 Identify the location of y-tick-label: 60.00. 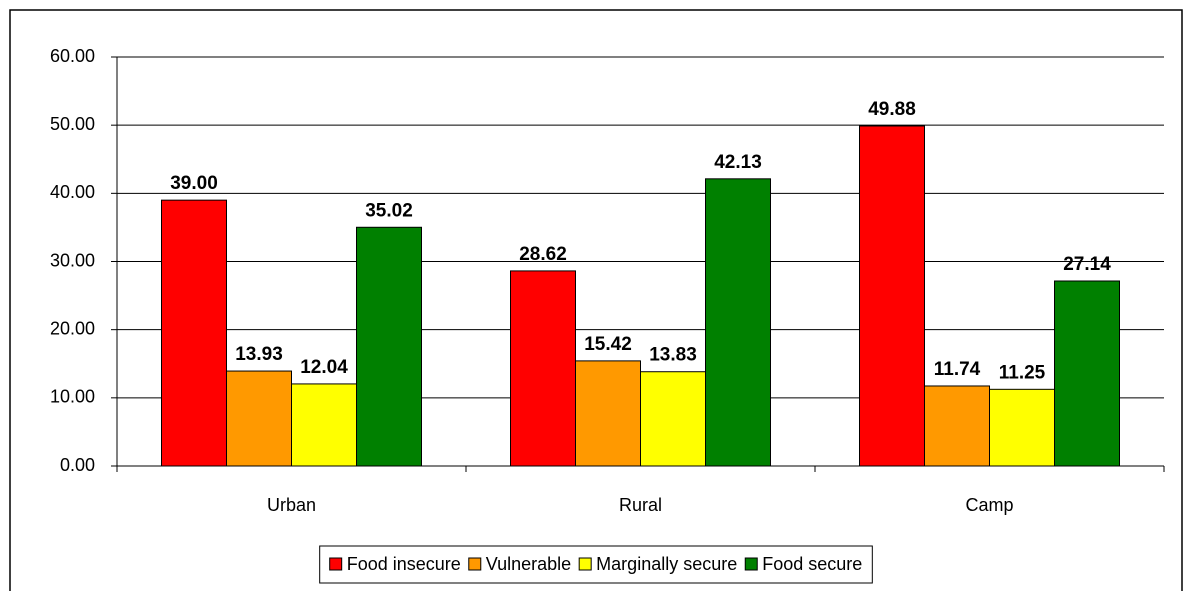
(72, 56).